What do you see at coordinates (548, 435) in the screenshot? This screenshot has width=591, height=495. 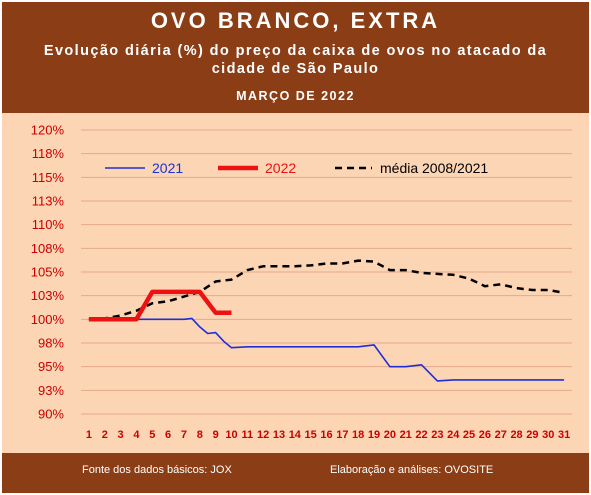 I see `x-tick-label: 30` at bounding box center [548, 435].